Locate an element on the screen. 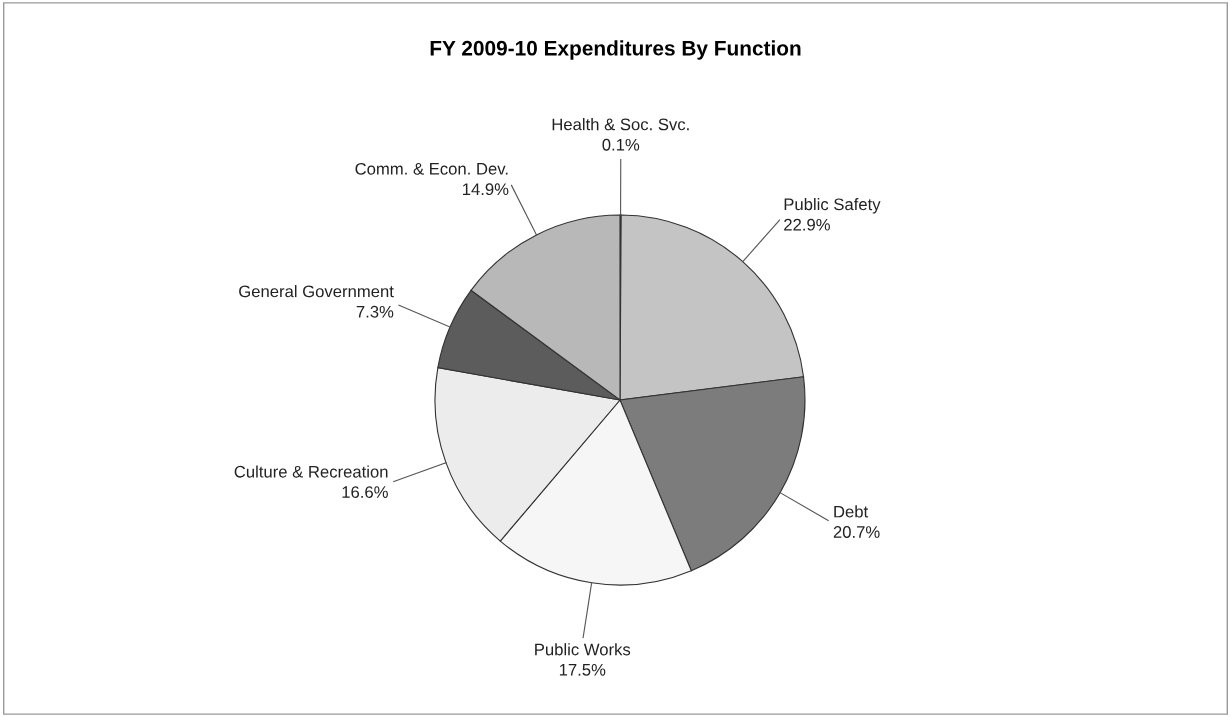 This screenshot has height=717, width=1231. data-label: 7.3% is located at coordinates (375, 311).